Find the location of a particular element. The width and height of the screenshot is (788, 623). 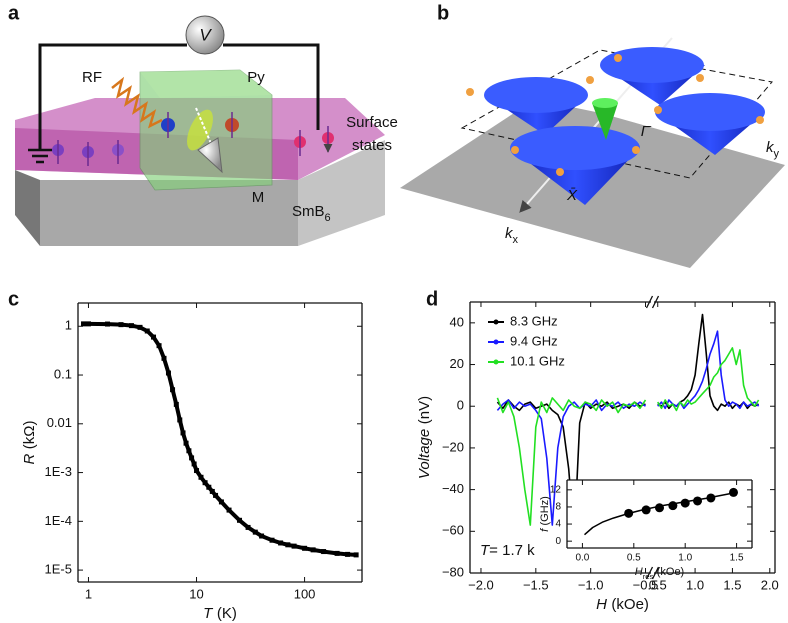

axis-unit: (GHz) is located at coordinates (545, 510).